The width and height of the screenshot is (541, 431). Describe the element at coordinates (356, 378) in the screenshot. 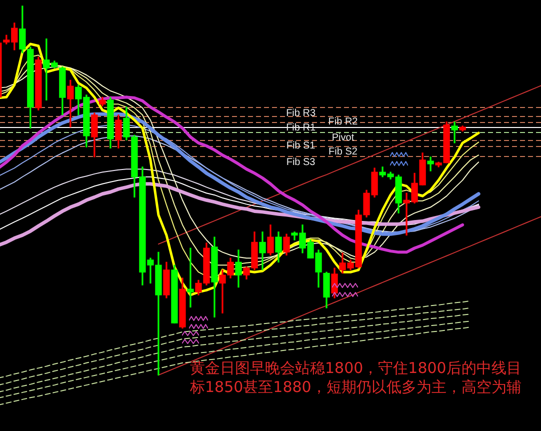

I see `annotation: 黄金日图早晚会站稳1800，守住1800后的中线目标1850甚至1880，短期仍以低多为主，高空为辅` at that location.